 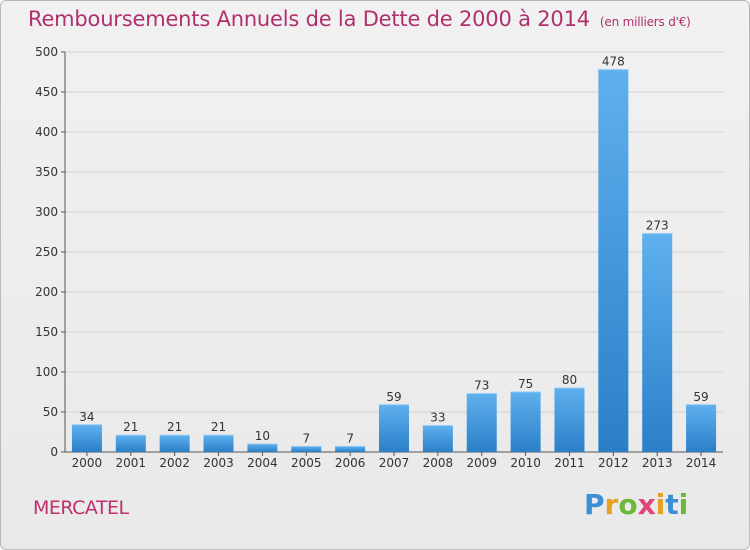 What do you see at coordinates (174, 443) in the screenshot?
I see `bar-2002` at bounding box center [174, 443].